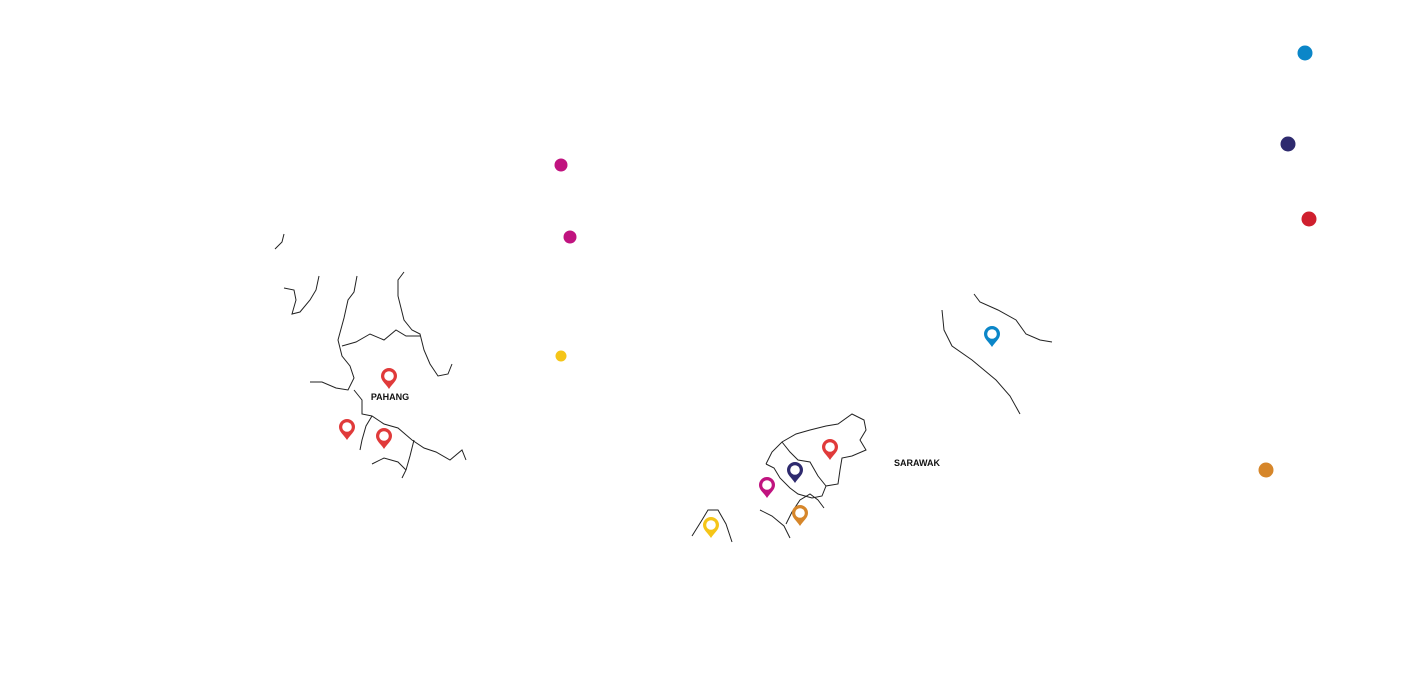 This screenshot has height=700, width=1409. What do you see at coordinates (370, 356) in the screenshot?
I see `pahang-borders` at bounding box center [370, 356].